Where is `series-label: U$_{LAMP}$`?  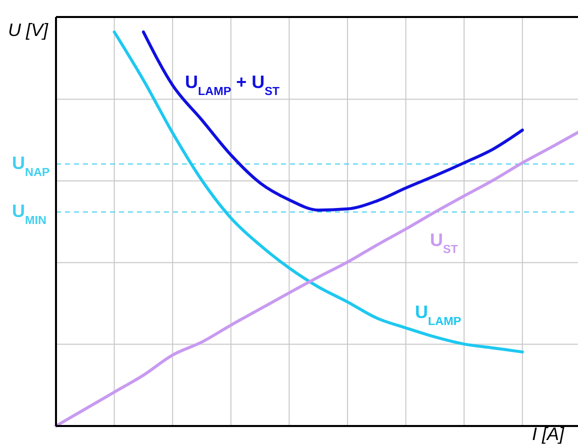 series-label: U$_{LAMP}$ is located at coordinates (438, 315).